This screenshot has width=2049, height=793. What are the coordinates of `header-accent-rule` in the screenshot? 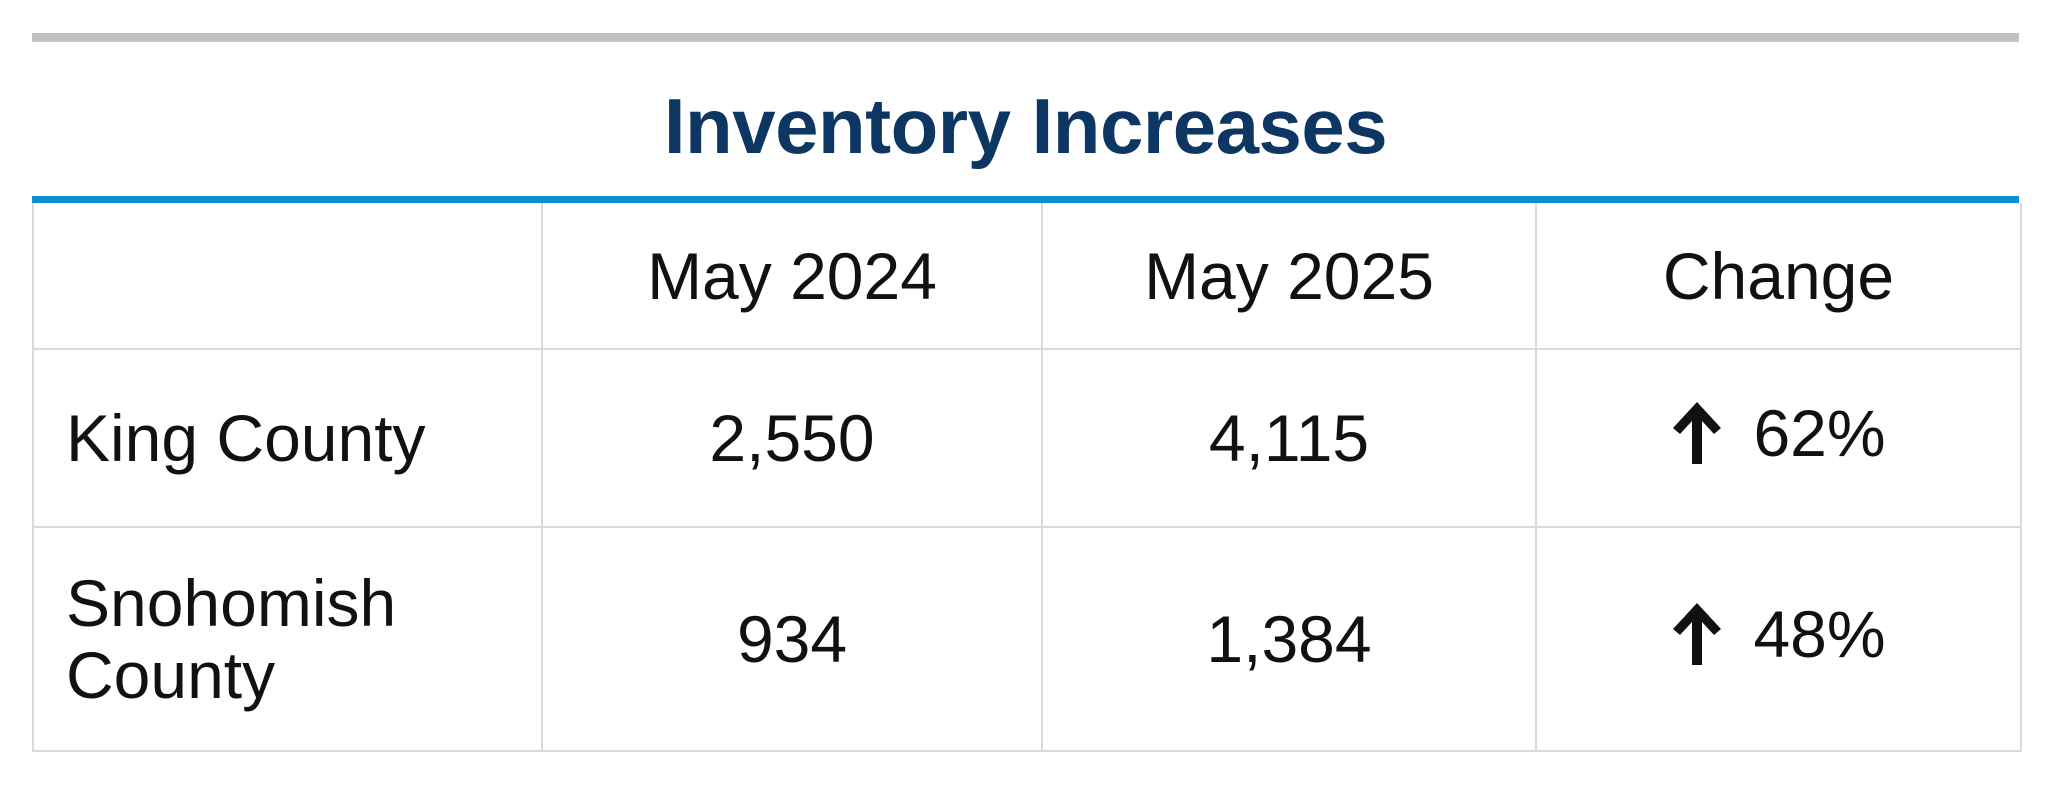 It's located at (1025, 199).